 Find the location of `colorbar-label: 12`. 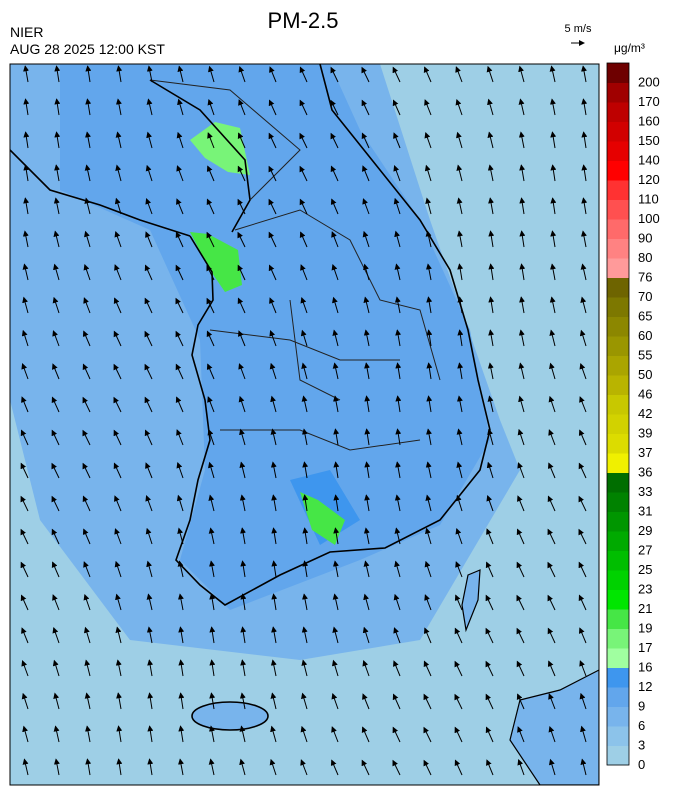

colorbar-label: 12 is located at coordinates (645, 686).